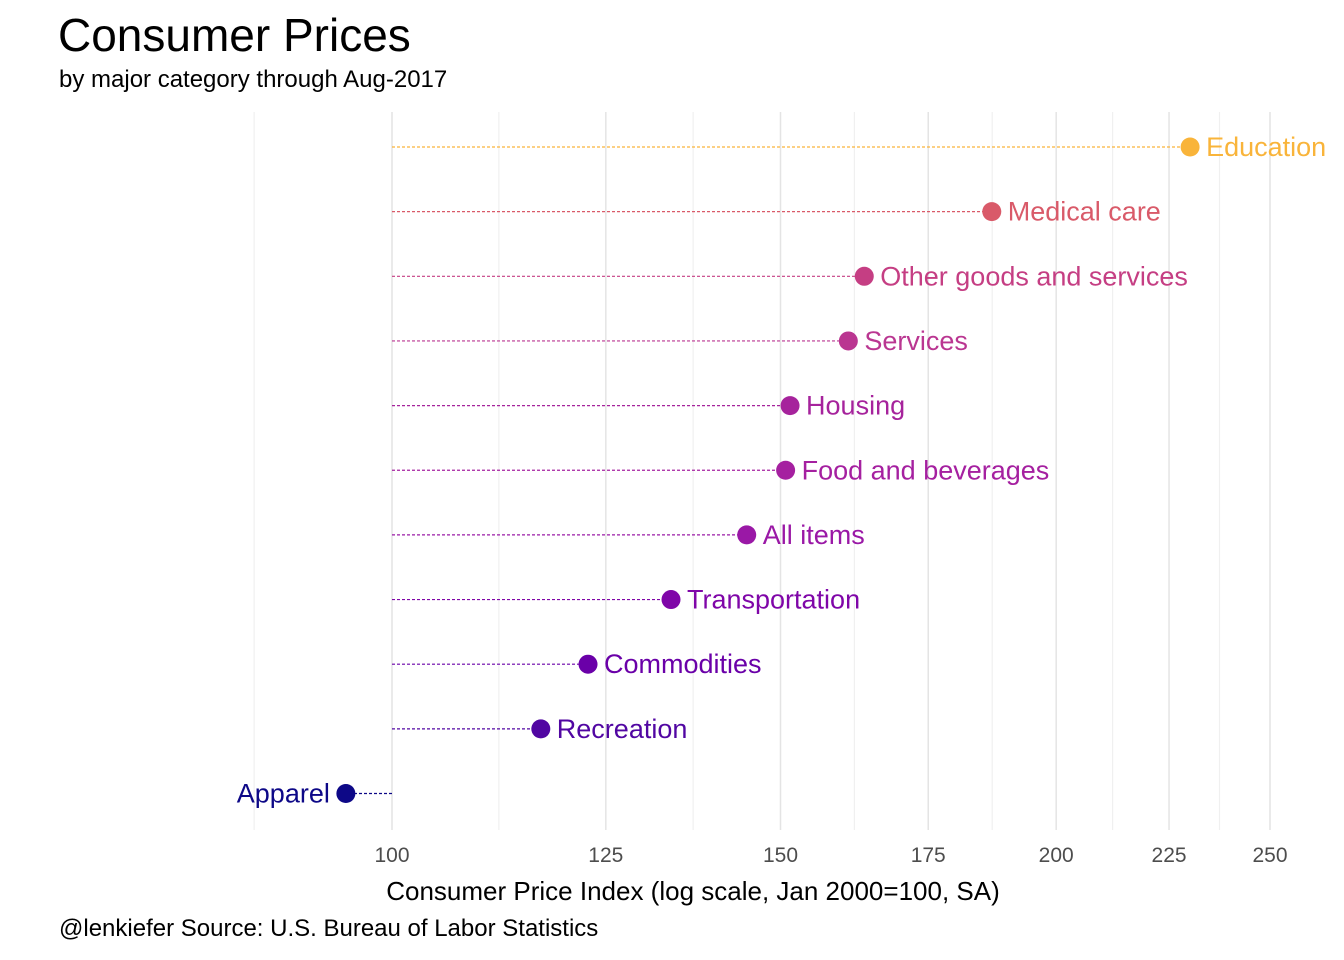 Image resolution: width=1344 pixels, height=960 pixels. I want to click on label-food-and-beverages: Food and beverages, so click(926, 470).